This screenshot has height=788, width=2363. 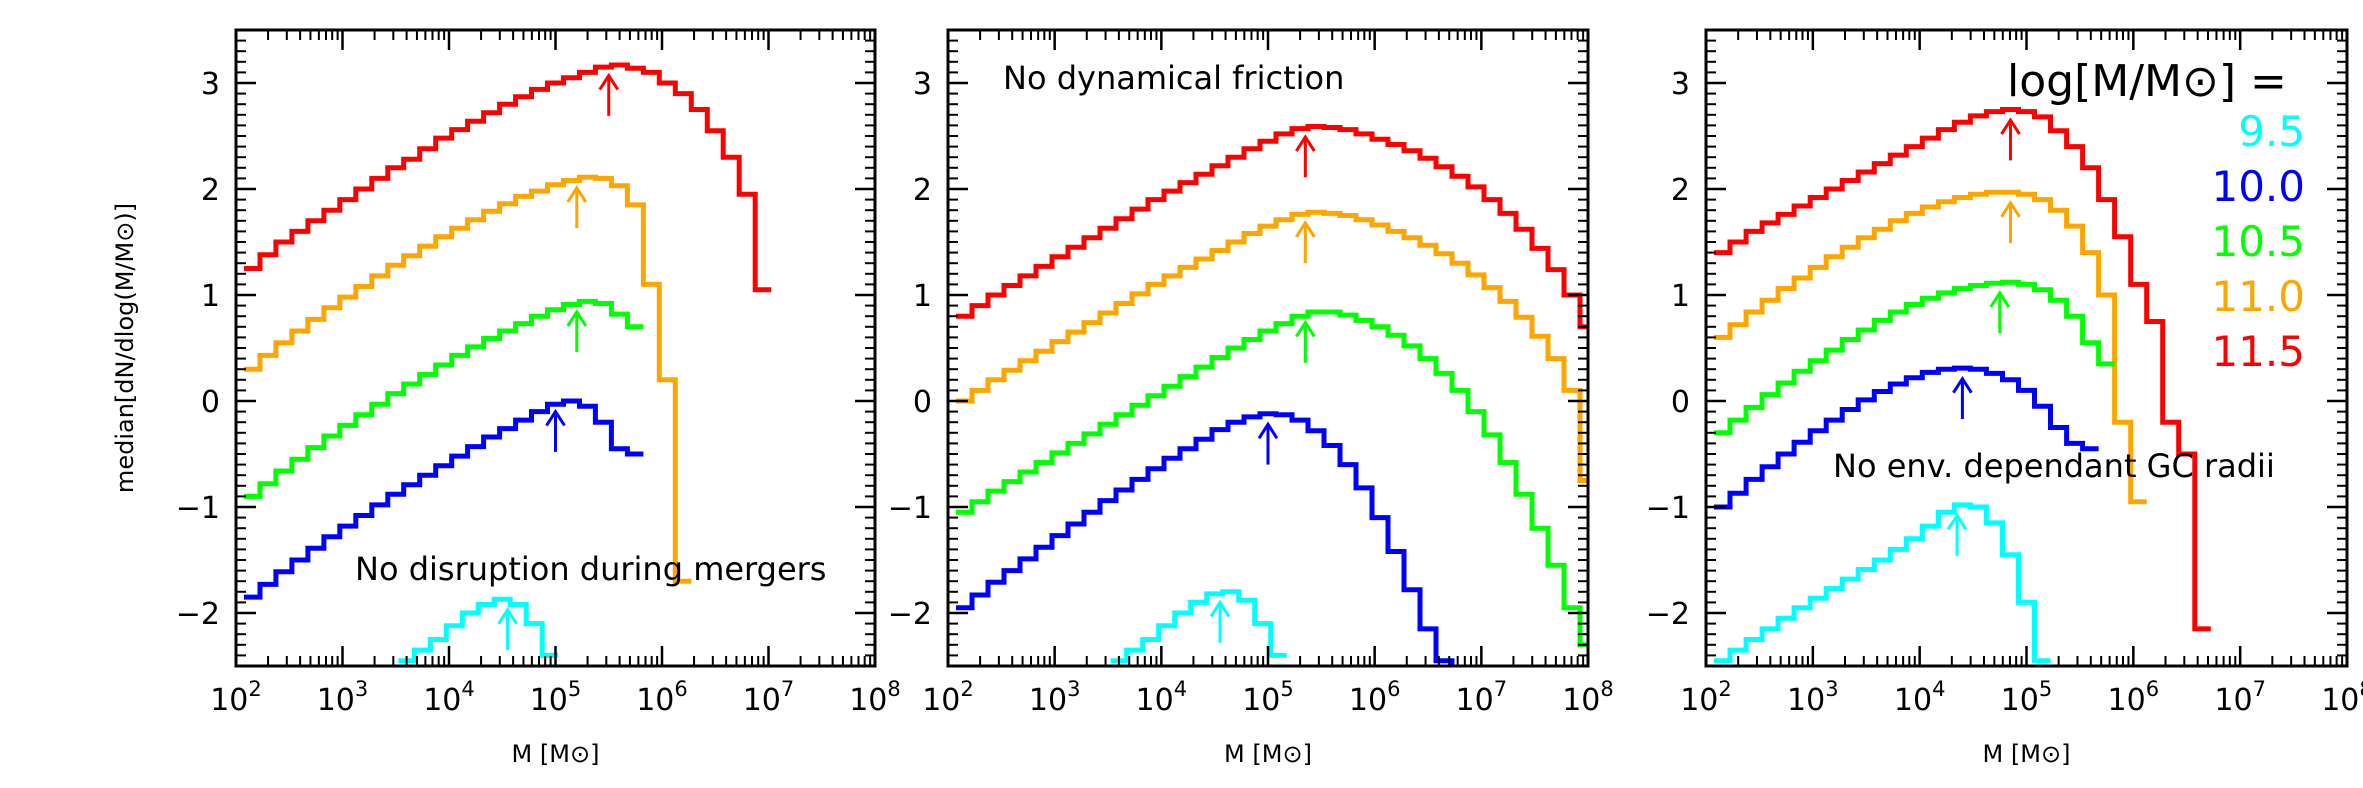 What do you see at coordinates (2342, 697) in the screenshot?
I see `x-tick-label: 10⁸` at bounding box center [2342, 697].